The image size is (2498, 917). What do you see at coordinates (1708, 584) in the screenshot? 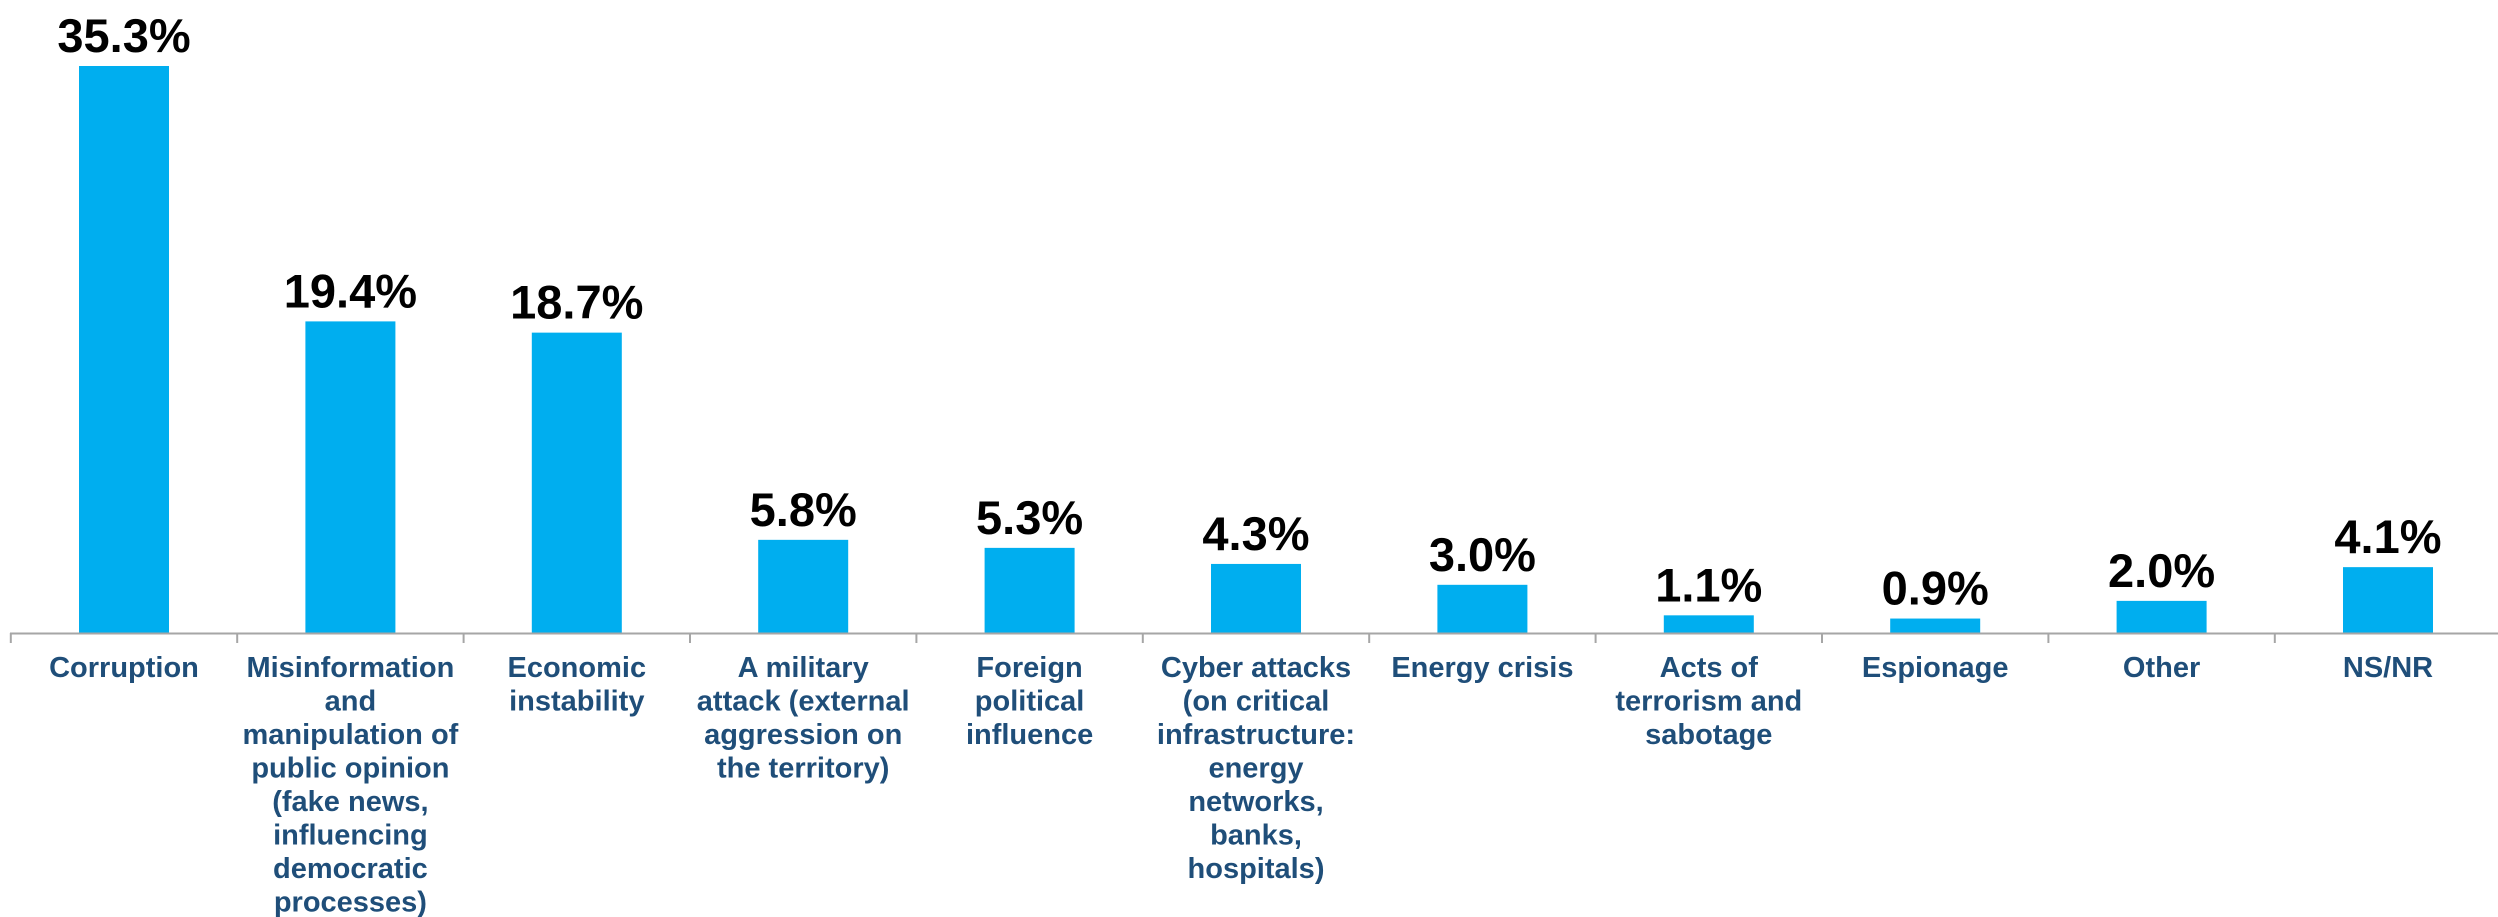
I see `data-label: 1.1%` at bounding box center [1708, 584].